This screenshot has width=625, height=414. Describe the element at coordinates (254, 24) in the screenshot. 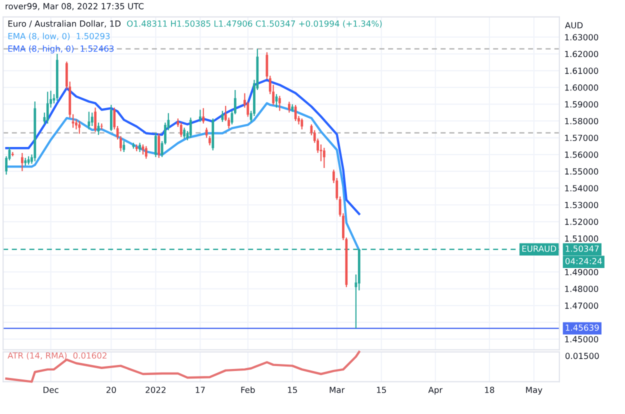

I see `annotation: O1.48311 H1.50385 L1.47906 C1.50347 +0.01994 (+1.34%)` at that location.